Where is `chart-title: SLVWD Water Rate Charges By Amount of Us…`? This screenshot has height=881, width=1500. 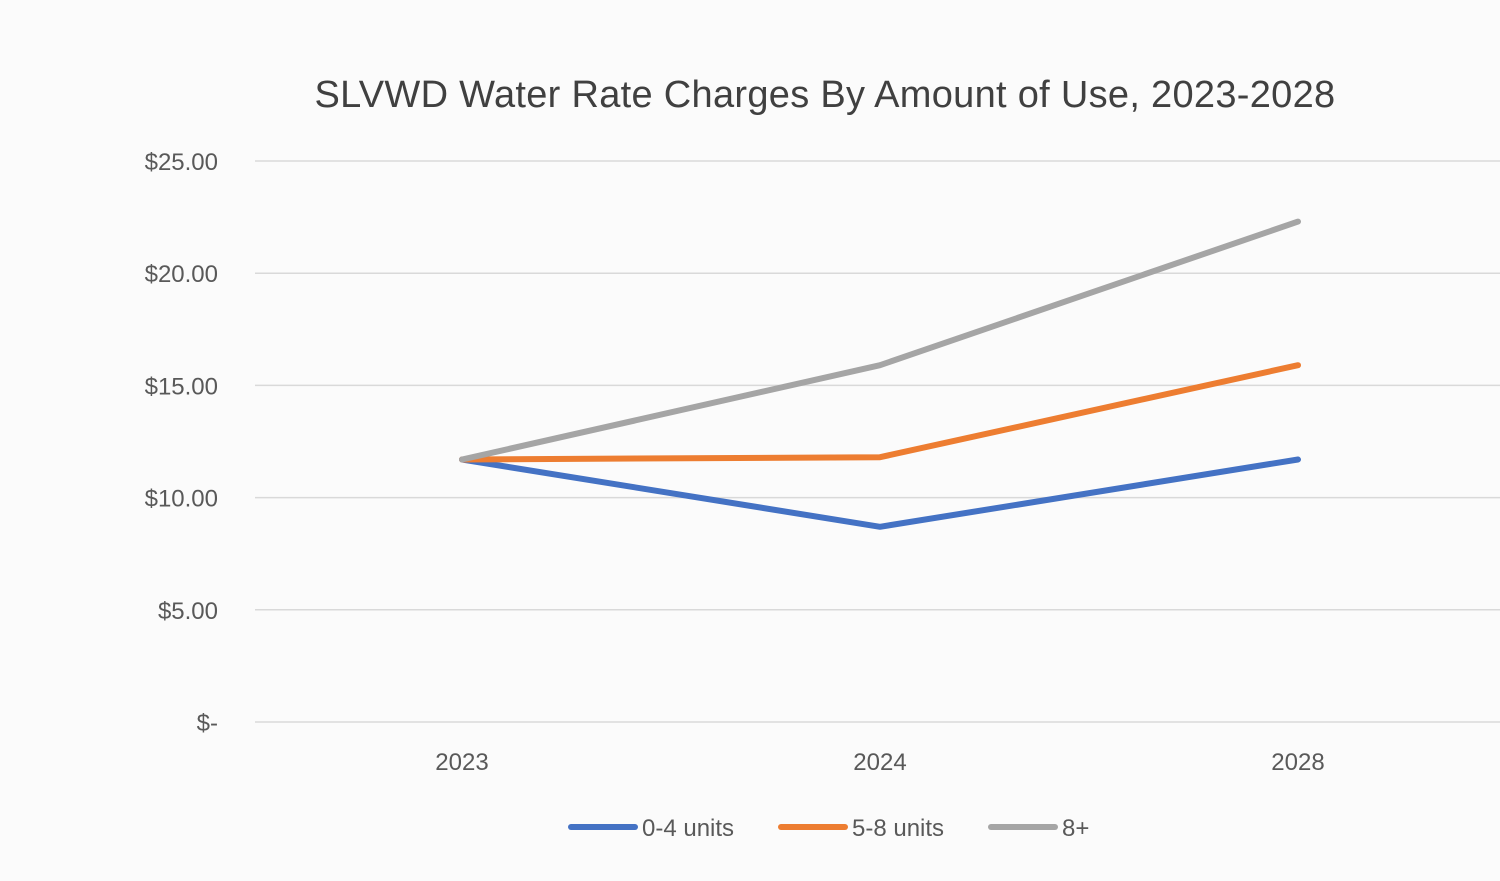 chart-title: SLVWD Water Rate Charges By Amount of Us… is located at coordinates (825, 95).